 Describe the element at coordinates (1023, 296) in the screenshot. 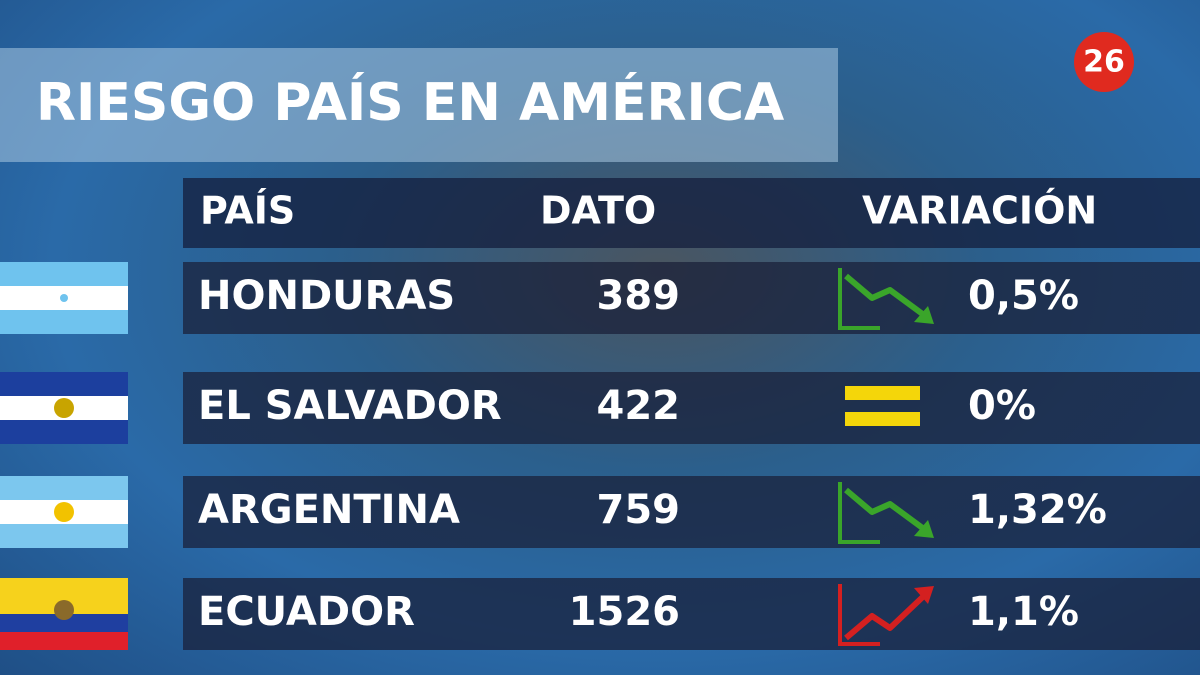

I see `variation: 0,5%` at that location.